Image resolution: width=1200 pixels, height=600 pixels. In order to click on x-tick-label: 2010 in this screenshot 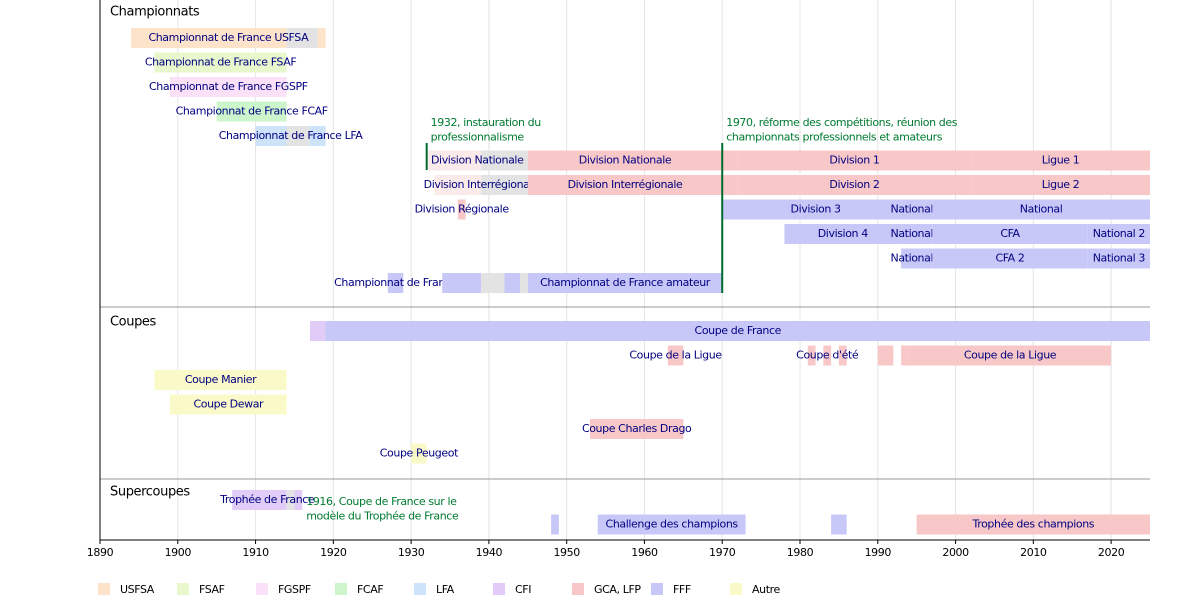, I will do `click(1033, 552)`.